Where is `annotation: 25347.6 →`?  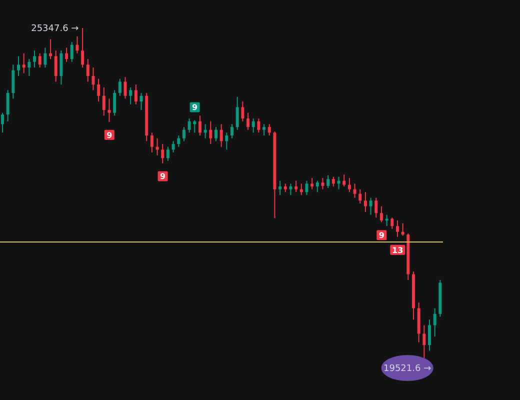
annotation: 25347.6 → is located at coordinates (55, 29).